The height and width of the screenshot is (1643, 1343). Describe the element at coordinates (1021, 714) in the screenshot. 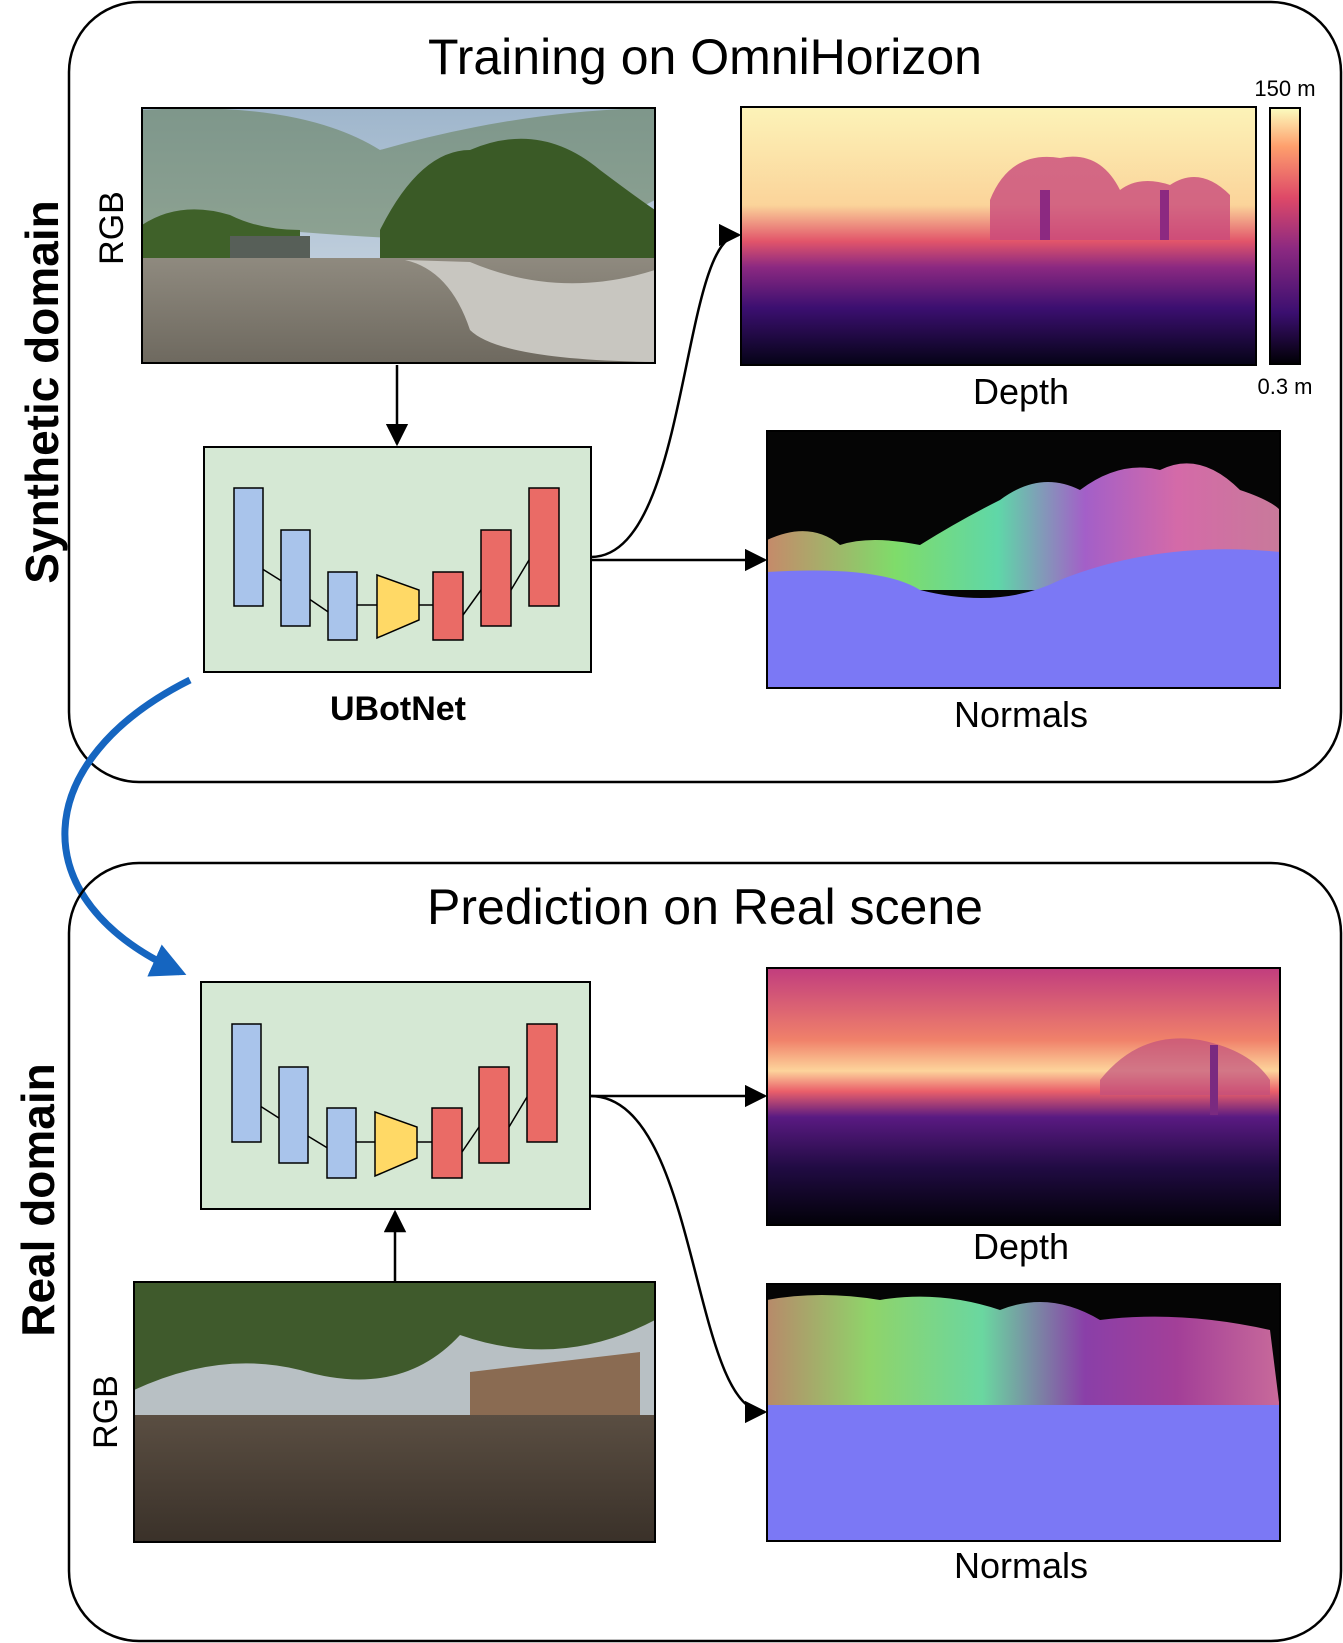

I see `synthetic-normals-label: Normals` at that location.